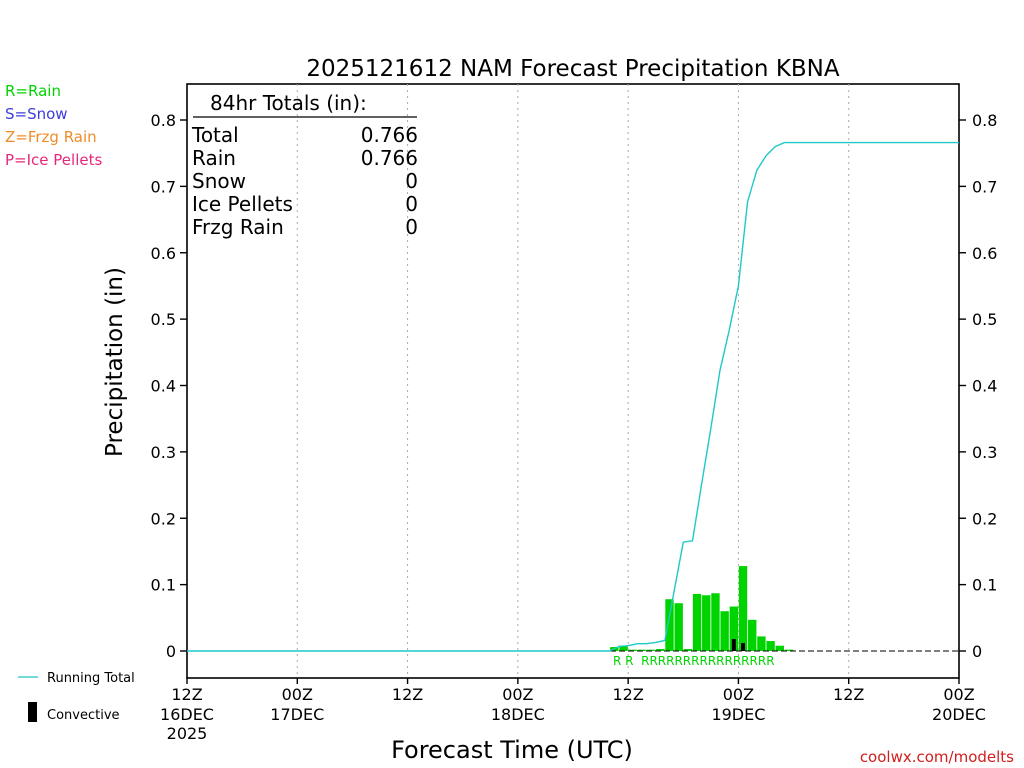 This screenshot has height=768, width=1024. What do you see at coordinates (984, 585) in the screenshot?
I see `y-tick-label-right: 0.1` at bounding box center [984, 585].